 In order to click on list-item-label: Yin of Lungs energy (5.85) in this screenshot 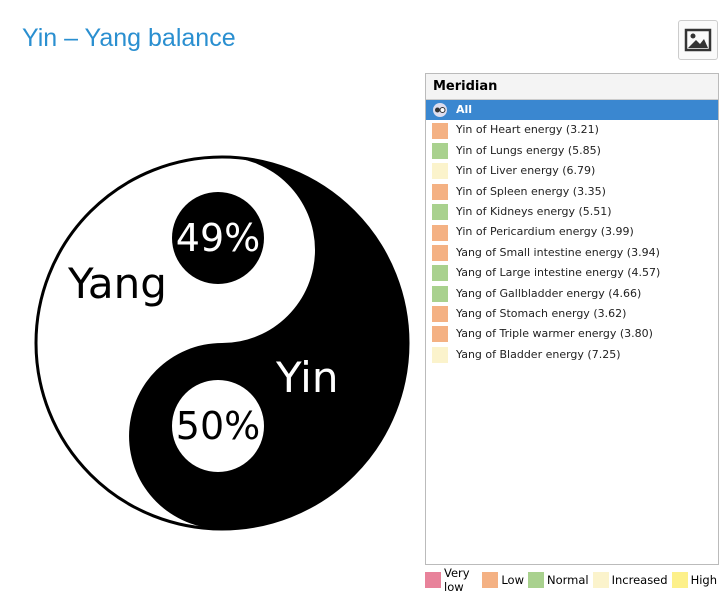, I will do `click(528, 150)`.